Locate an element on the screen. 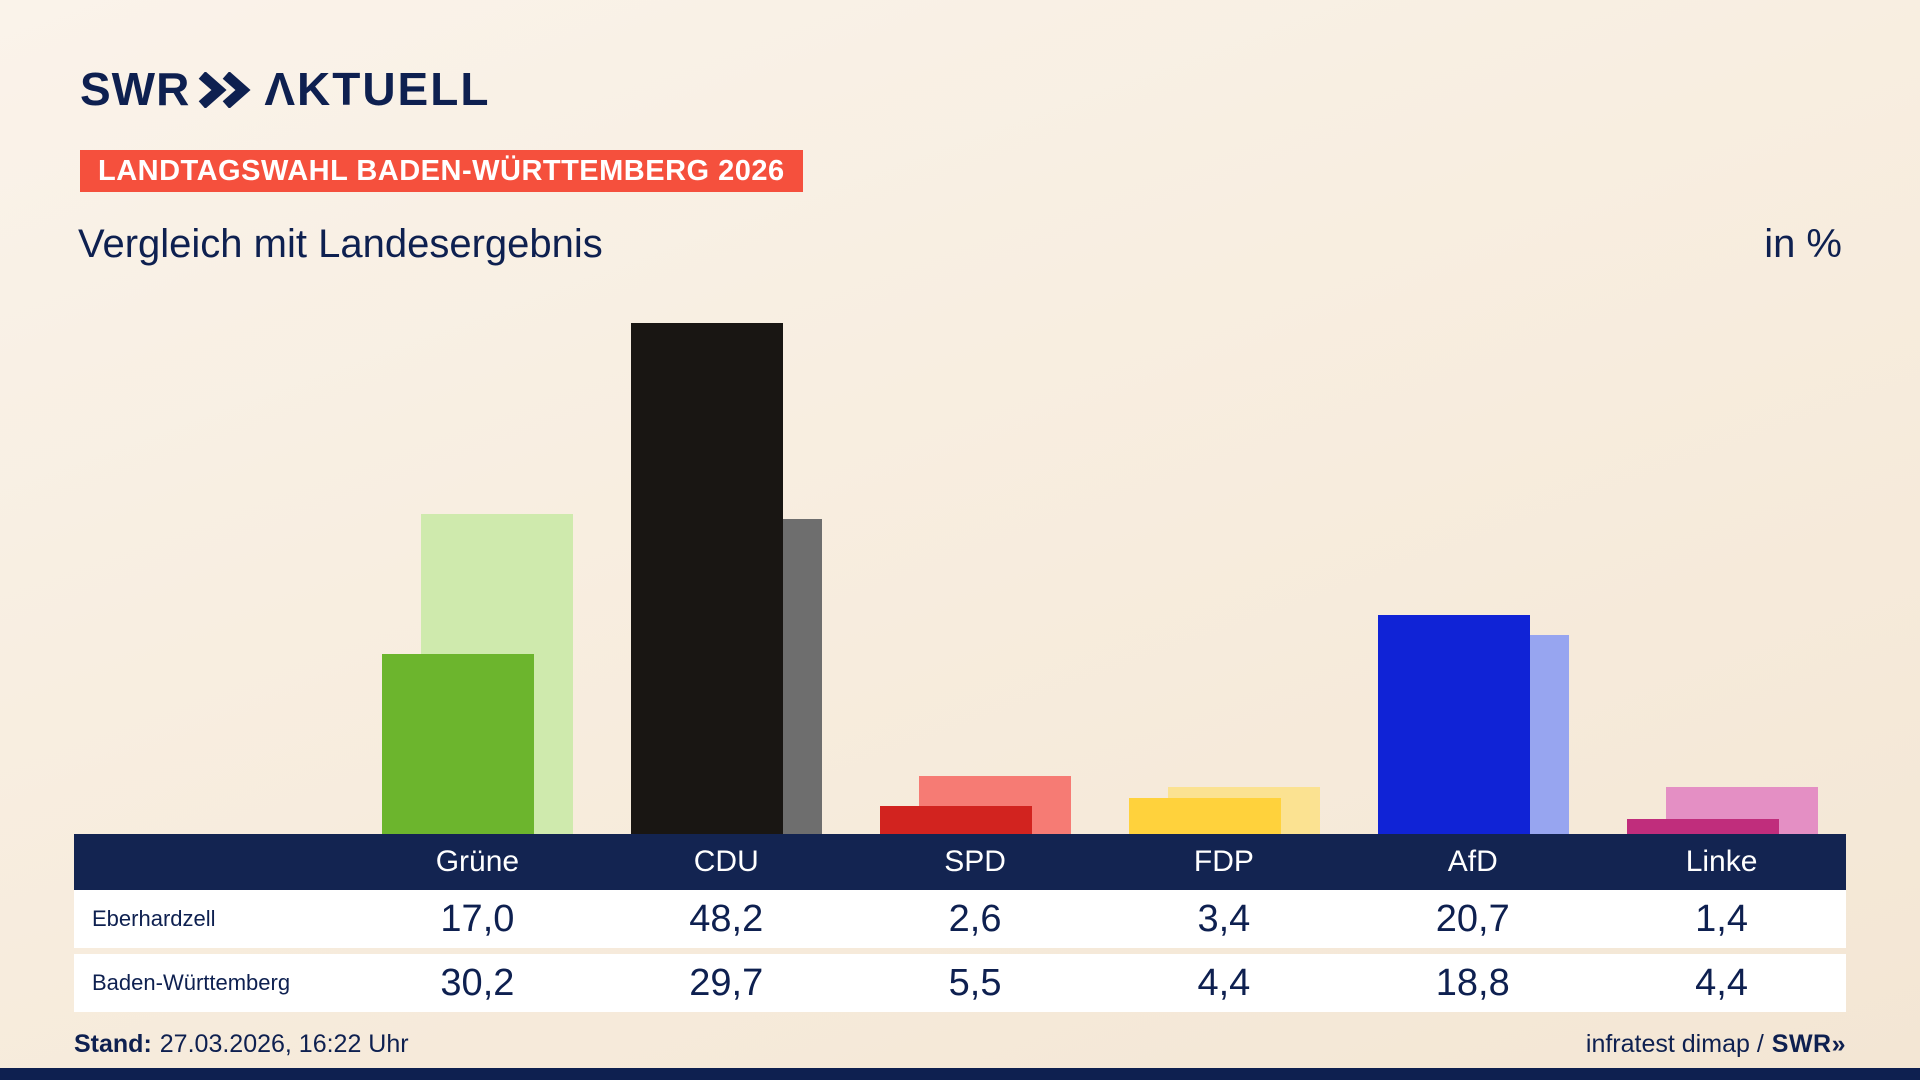 The image size is (1920, 1080). swr-logo-text: SWR is located at coordinates (135, 89).